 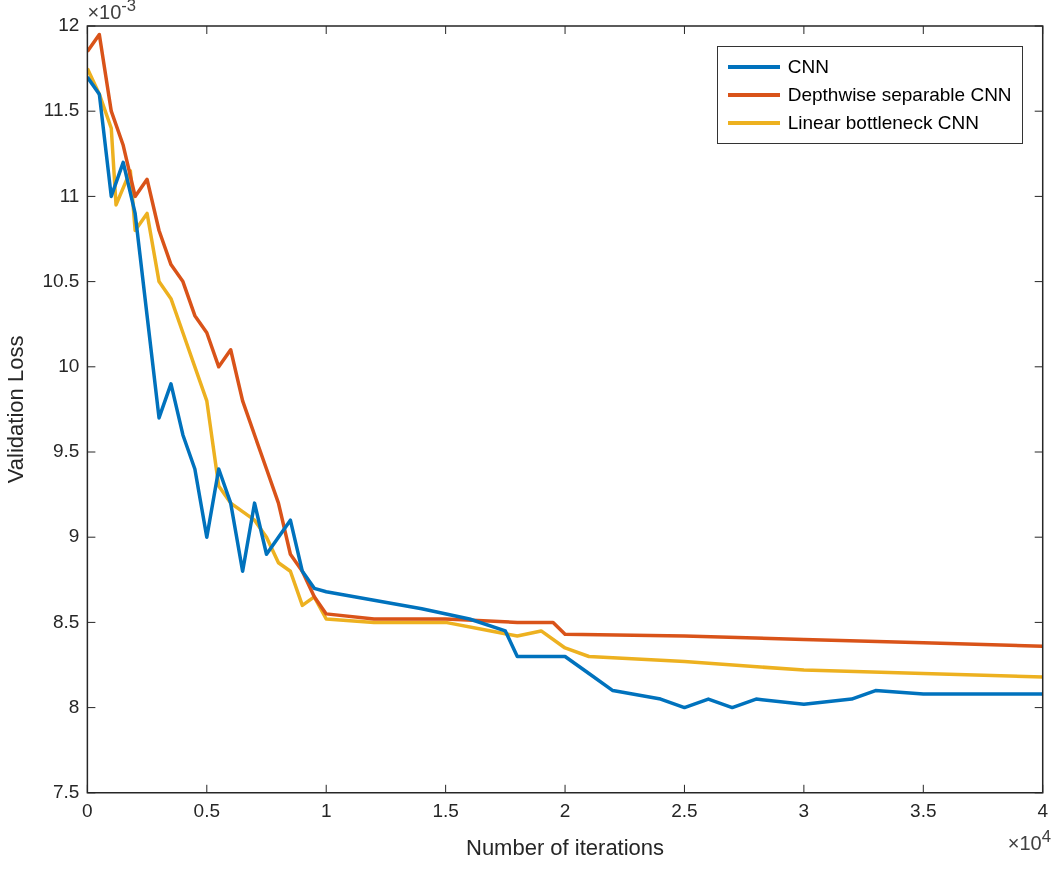 I want to click on y-tick-label: 9.5, so click(x=66, y=451).